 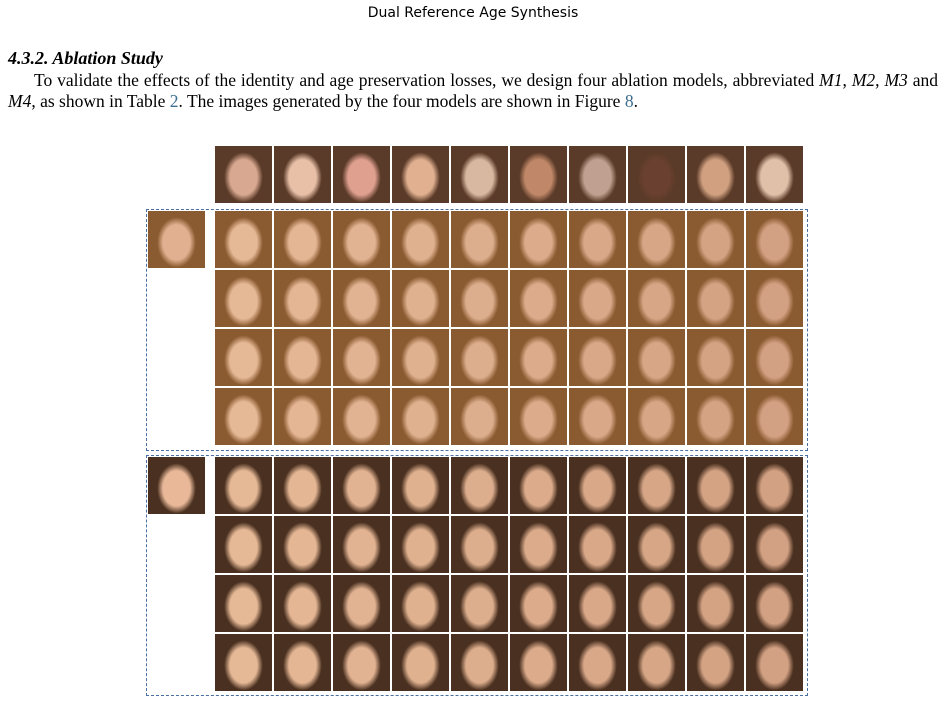 What do you see at coordinates (174, 101) in the screenshot?
I see `table-link: 2` at bounding box center [174, 101].